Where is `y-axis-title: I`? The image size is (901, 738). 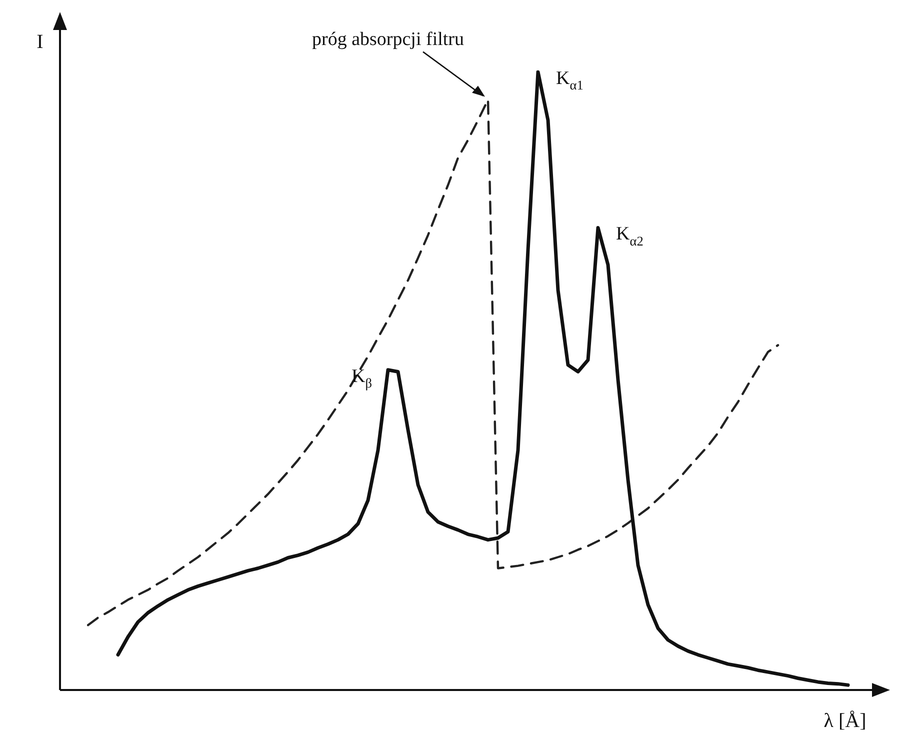 y-axis-title: I is located at coordinates (40, 42).